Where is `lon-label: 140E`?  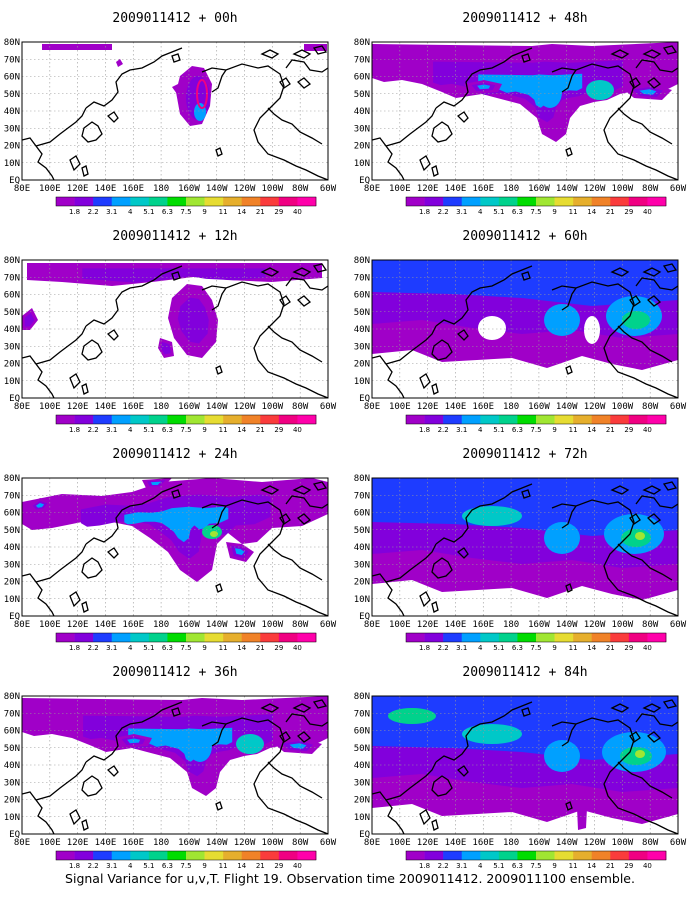
lon-label: 140E is located at coordinates (456, 843).